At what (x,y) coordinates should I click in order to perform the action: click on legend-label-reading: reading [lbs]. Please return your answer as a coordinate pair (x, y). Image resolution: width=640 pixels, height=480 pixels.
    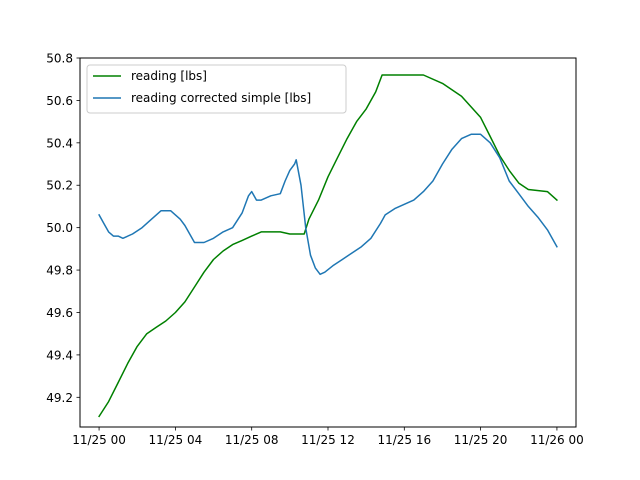
    Looking at the image, I should click on (169, 76).